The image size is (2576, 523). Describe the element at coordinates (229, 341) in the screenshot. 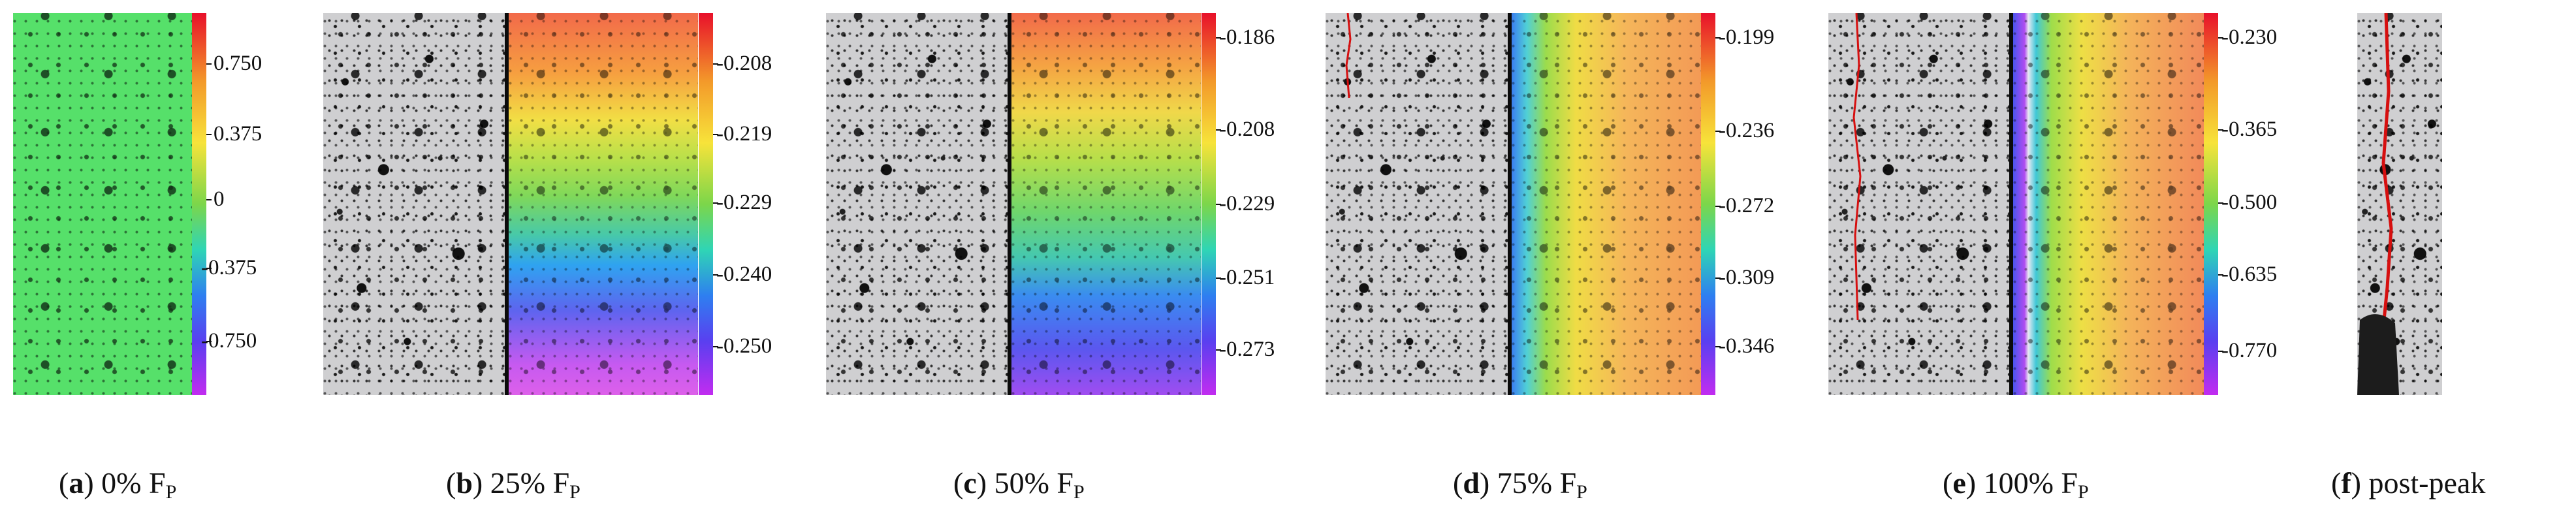

I see `colorbar-tick: -0.750` at that location.